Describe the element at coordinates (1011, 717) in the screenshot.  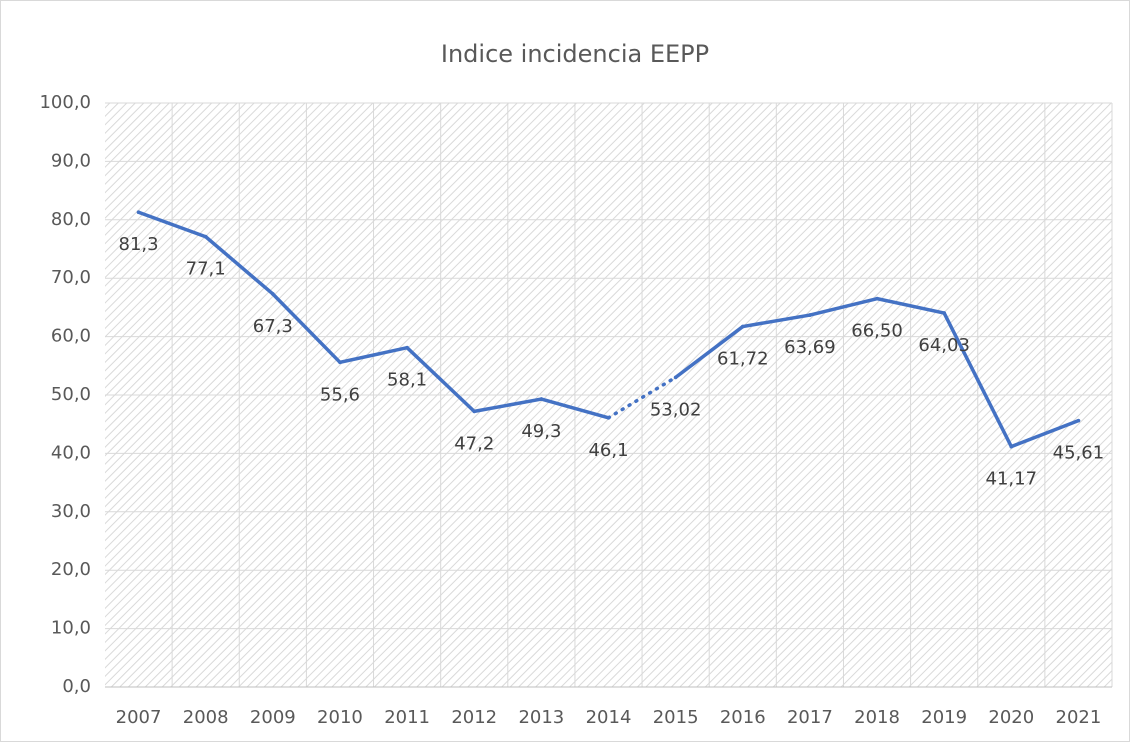
I see `x-tick-label: 2020` at that location.